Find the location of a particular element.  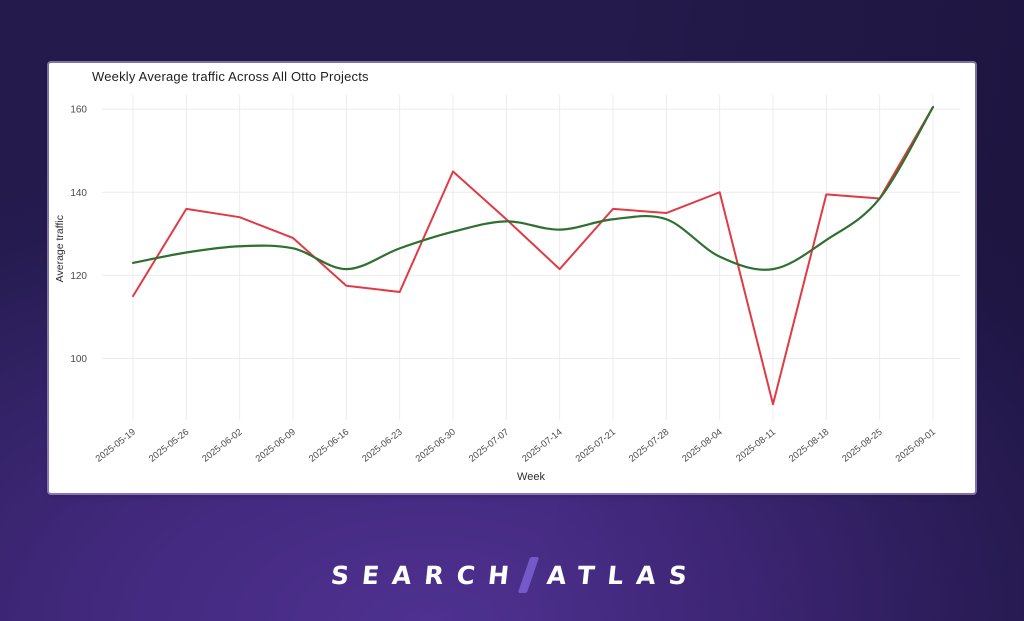

x-tick-label: 2025-07-14 is located at coordinates (542, 445).